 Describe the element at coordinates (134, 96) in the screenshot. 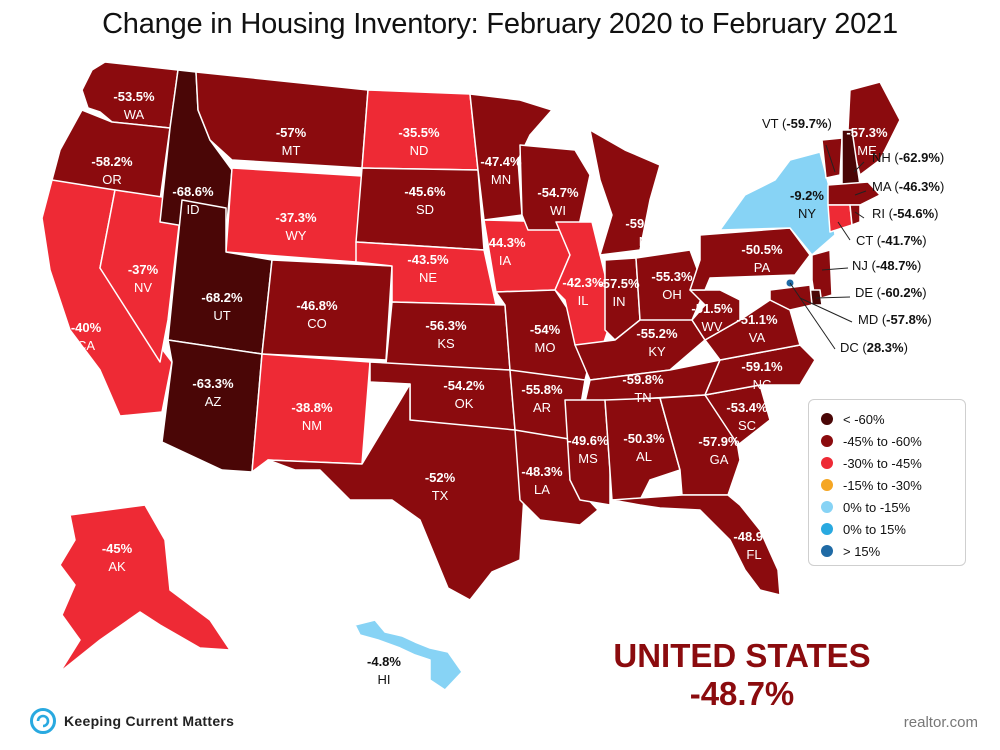

I see `state-value-wa: -53.5%` at that location.